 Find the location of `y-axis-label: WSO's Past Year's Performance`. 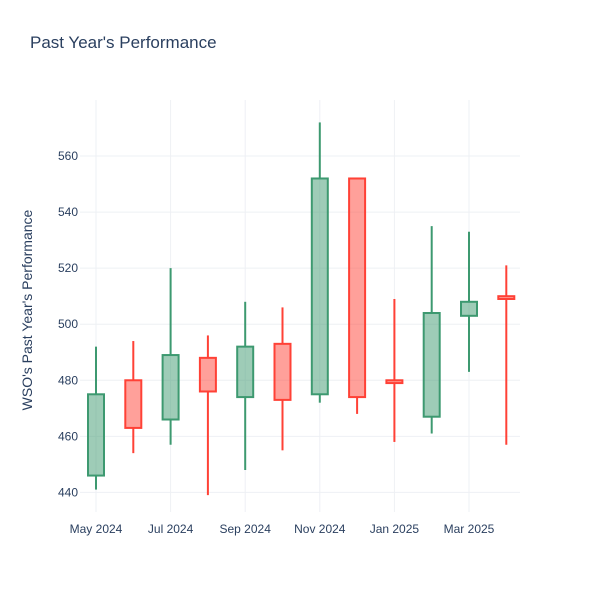

y-axis-label: WSO's Past Year's Performance is located at coordinates (27, 309).